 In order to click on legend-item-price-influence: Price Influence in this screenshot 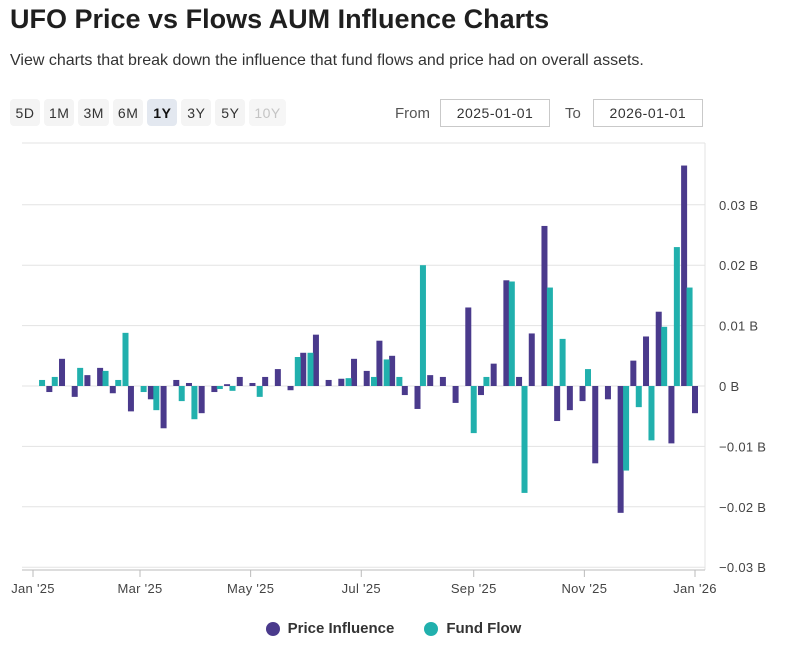, I will do `click(330, 628)`.